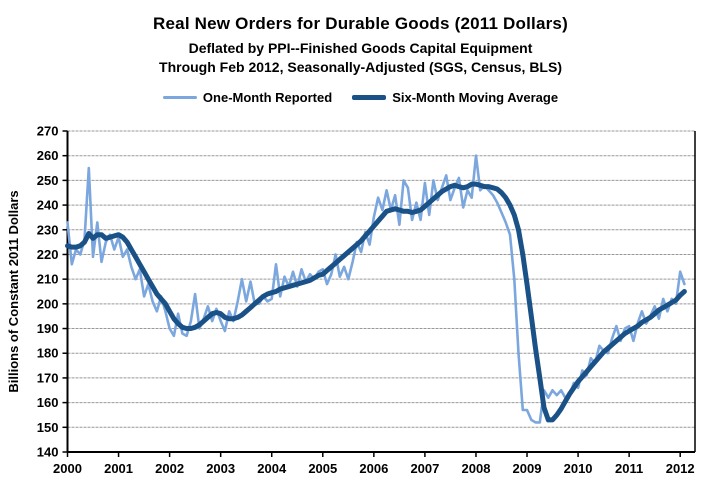 Image resolution: width=721 pixels, height=500 pixels. I want to click on y-tick-label: 210, so click(48, 279).